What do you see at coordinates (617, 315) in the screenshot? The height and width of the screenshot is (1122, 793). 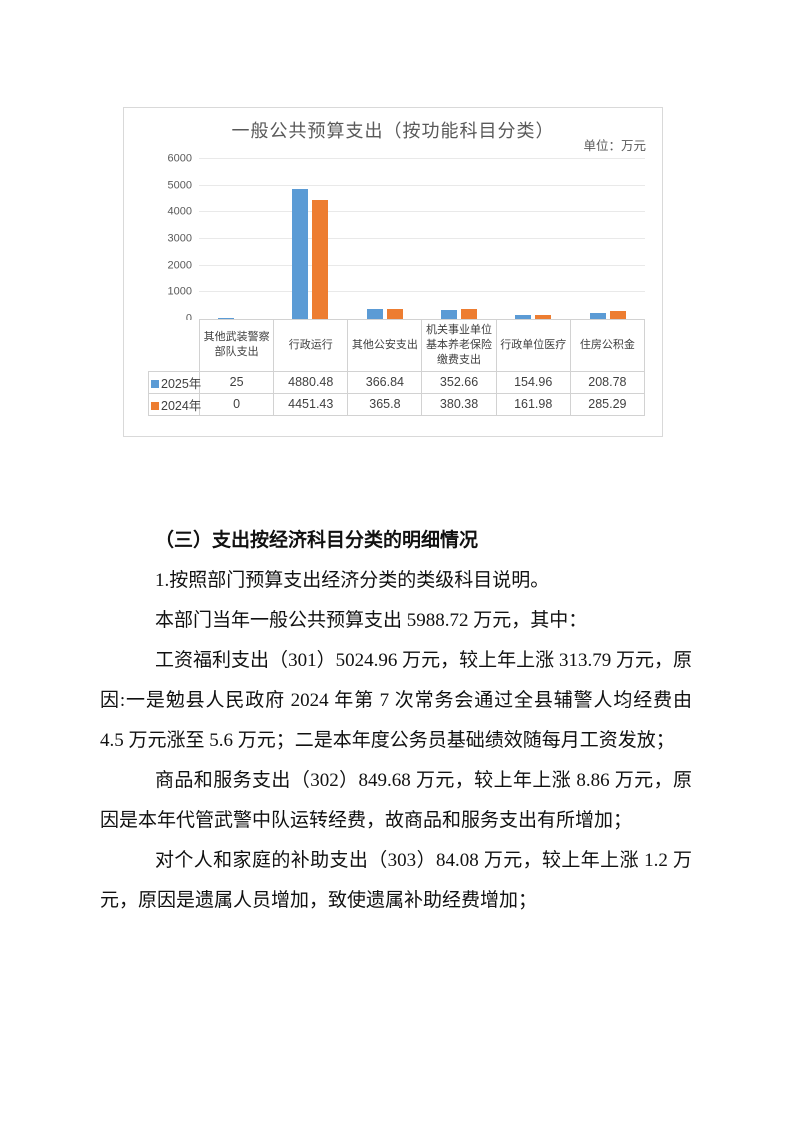 I see `bar-2024年-5` at bounding box center [617, 315].